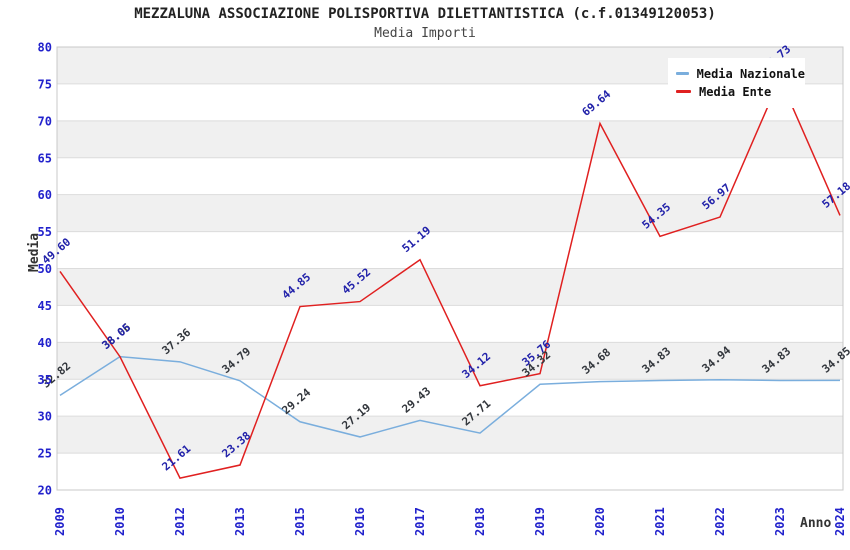 The width and height of the screenshot is (850, 550). I want to click on y-tick-label: 60, so click(45, 195).